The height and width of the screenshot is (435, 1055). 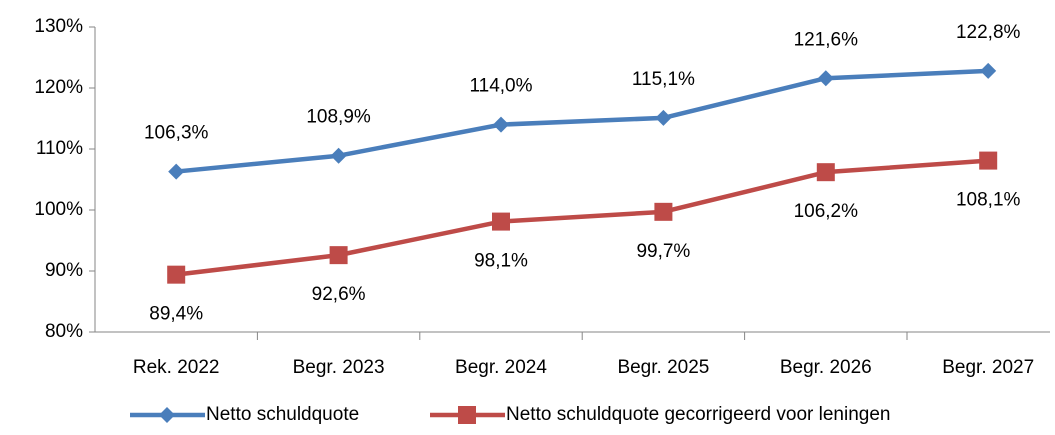 I want to click on y-tick-label: 80%, so click(x=64, y=331).